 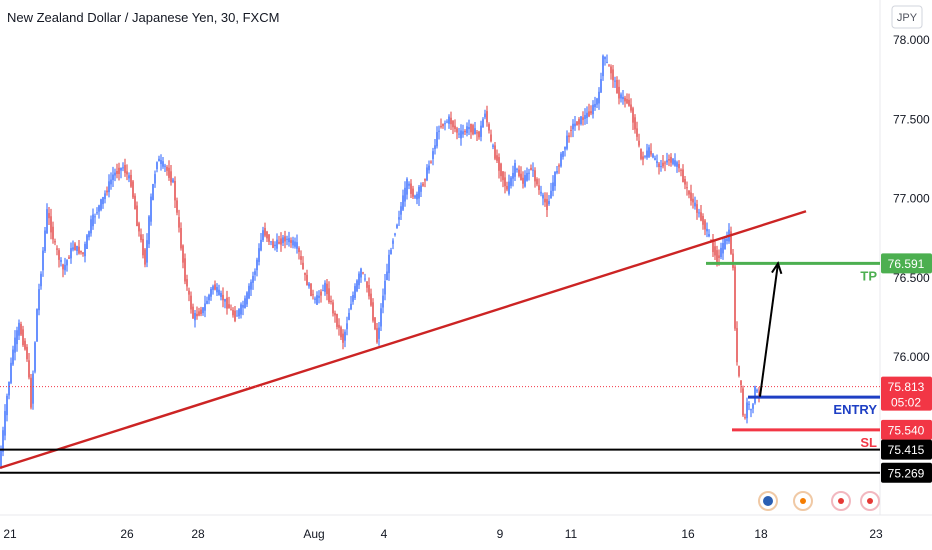 I want to click on event-icons, so click(x=819, y=501).